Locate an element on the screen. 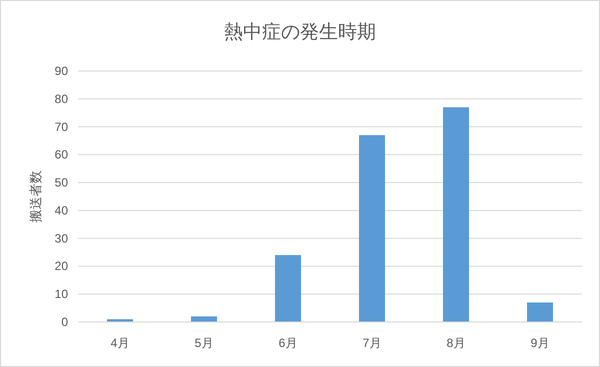  y-tick-label: 70 is located at coordinates (61, 127).